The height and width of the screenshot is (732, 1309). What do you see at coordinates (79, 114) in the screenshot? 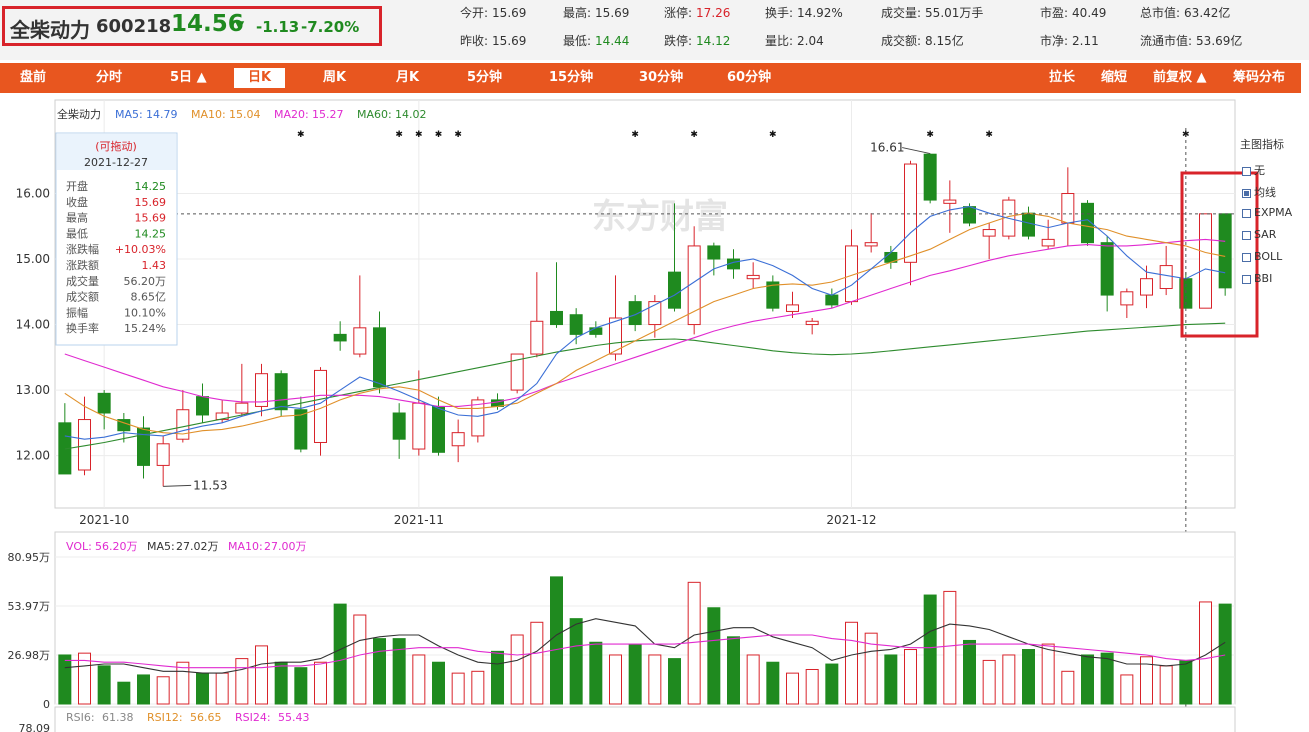
I see `legend-name: 全柴动力` at bounding box center [79, 114].